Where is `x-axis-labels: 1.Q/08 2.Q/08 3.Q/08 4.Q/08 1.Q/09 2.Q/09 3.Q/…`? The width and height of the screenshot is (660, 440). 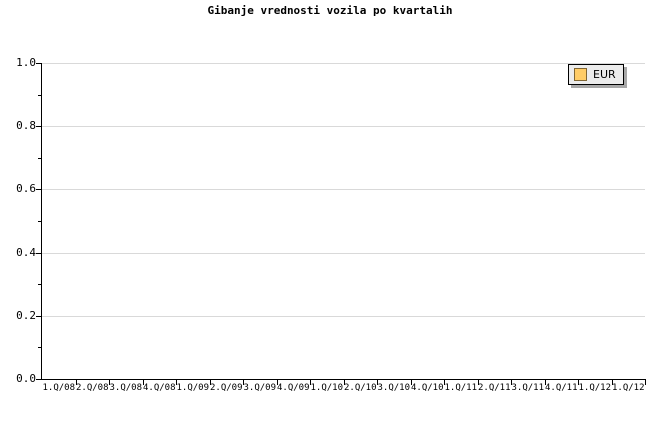
x-axis-labels: 1.Q/08 2.Q/08 3.Q/08 4.Q/08 1.Q/09 2.Q/09 3.Q/… is located at coordinates (343, 391).